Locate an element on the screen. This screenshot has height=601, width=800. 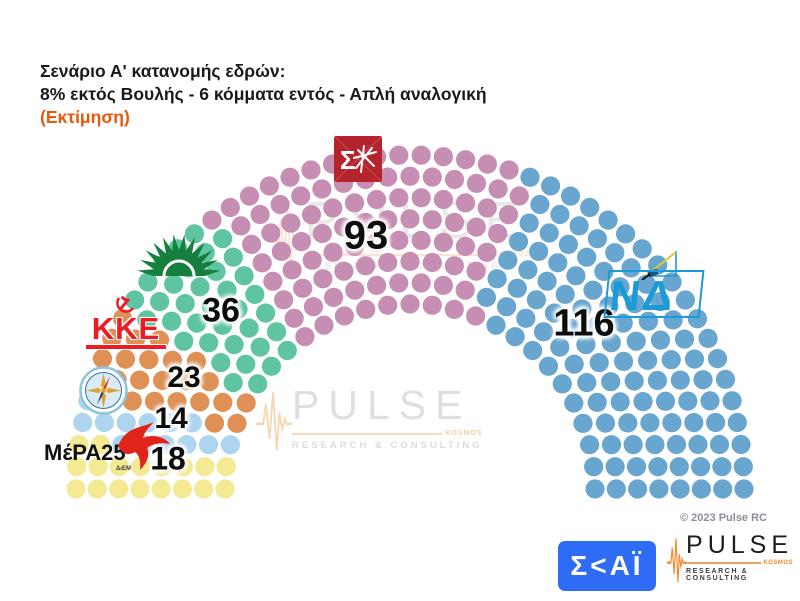
nd-logo: ΝΔ is located at coordinates (656, 284).